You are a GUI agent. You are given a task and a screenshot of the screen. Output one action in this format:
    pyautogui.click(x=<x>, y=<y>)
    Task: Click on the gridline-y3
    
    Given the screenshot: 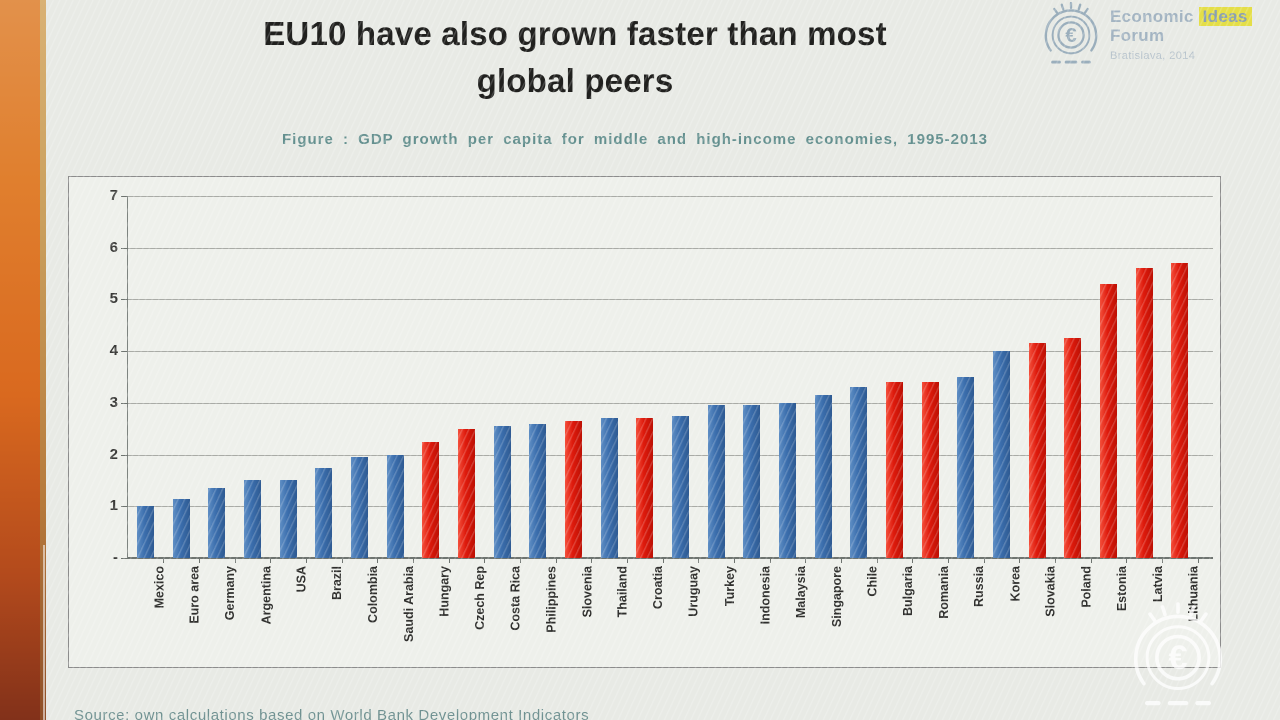 What is the action you would take?
    pyautogui.click(x=670, y=403)
    